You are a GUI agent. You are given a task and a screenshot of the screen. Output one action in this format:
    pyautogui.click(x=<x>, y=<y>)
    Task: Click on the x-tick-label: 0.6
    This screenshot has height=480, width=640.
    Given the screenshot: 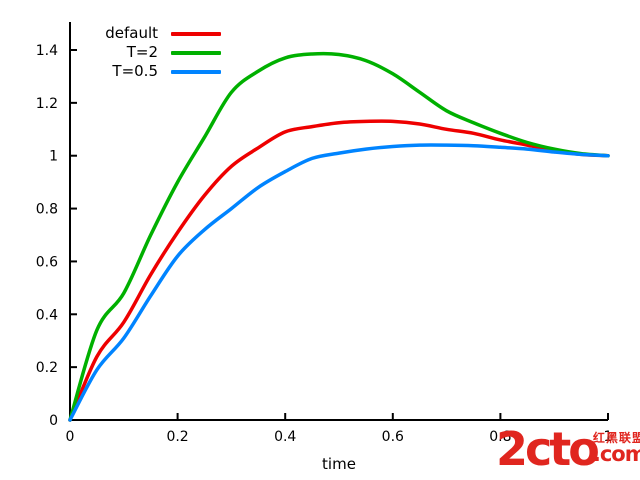 What is the action you would take?
    pyautogui.click(x=393, y=437)
    